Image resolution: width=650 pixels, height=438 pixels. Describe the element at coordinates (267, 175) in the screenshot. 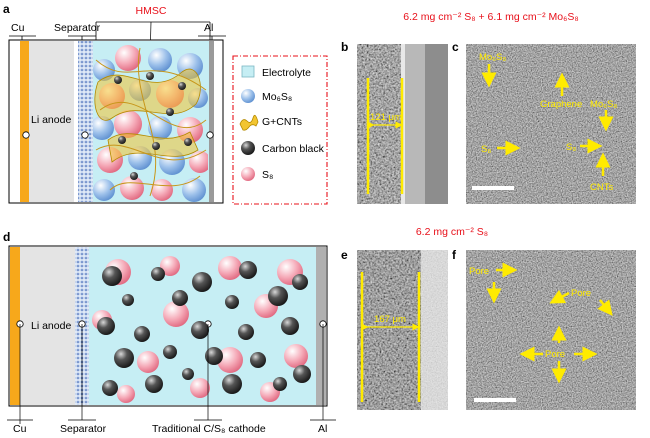

I see `legend-s8-label: S₈` at that location.